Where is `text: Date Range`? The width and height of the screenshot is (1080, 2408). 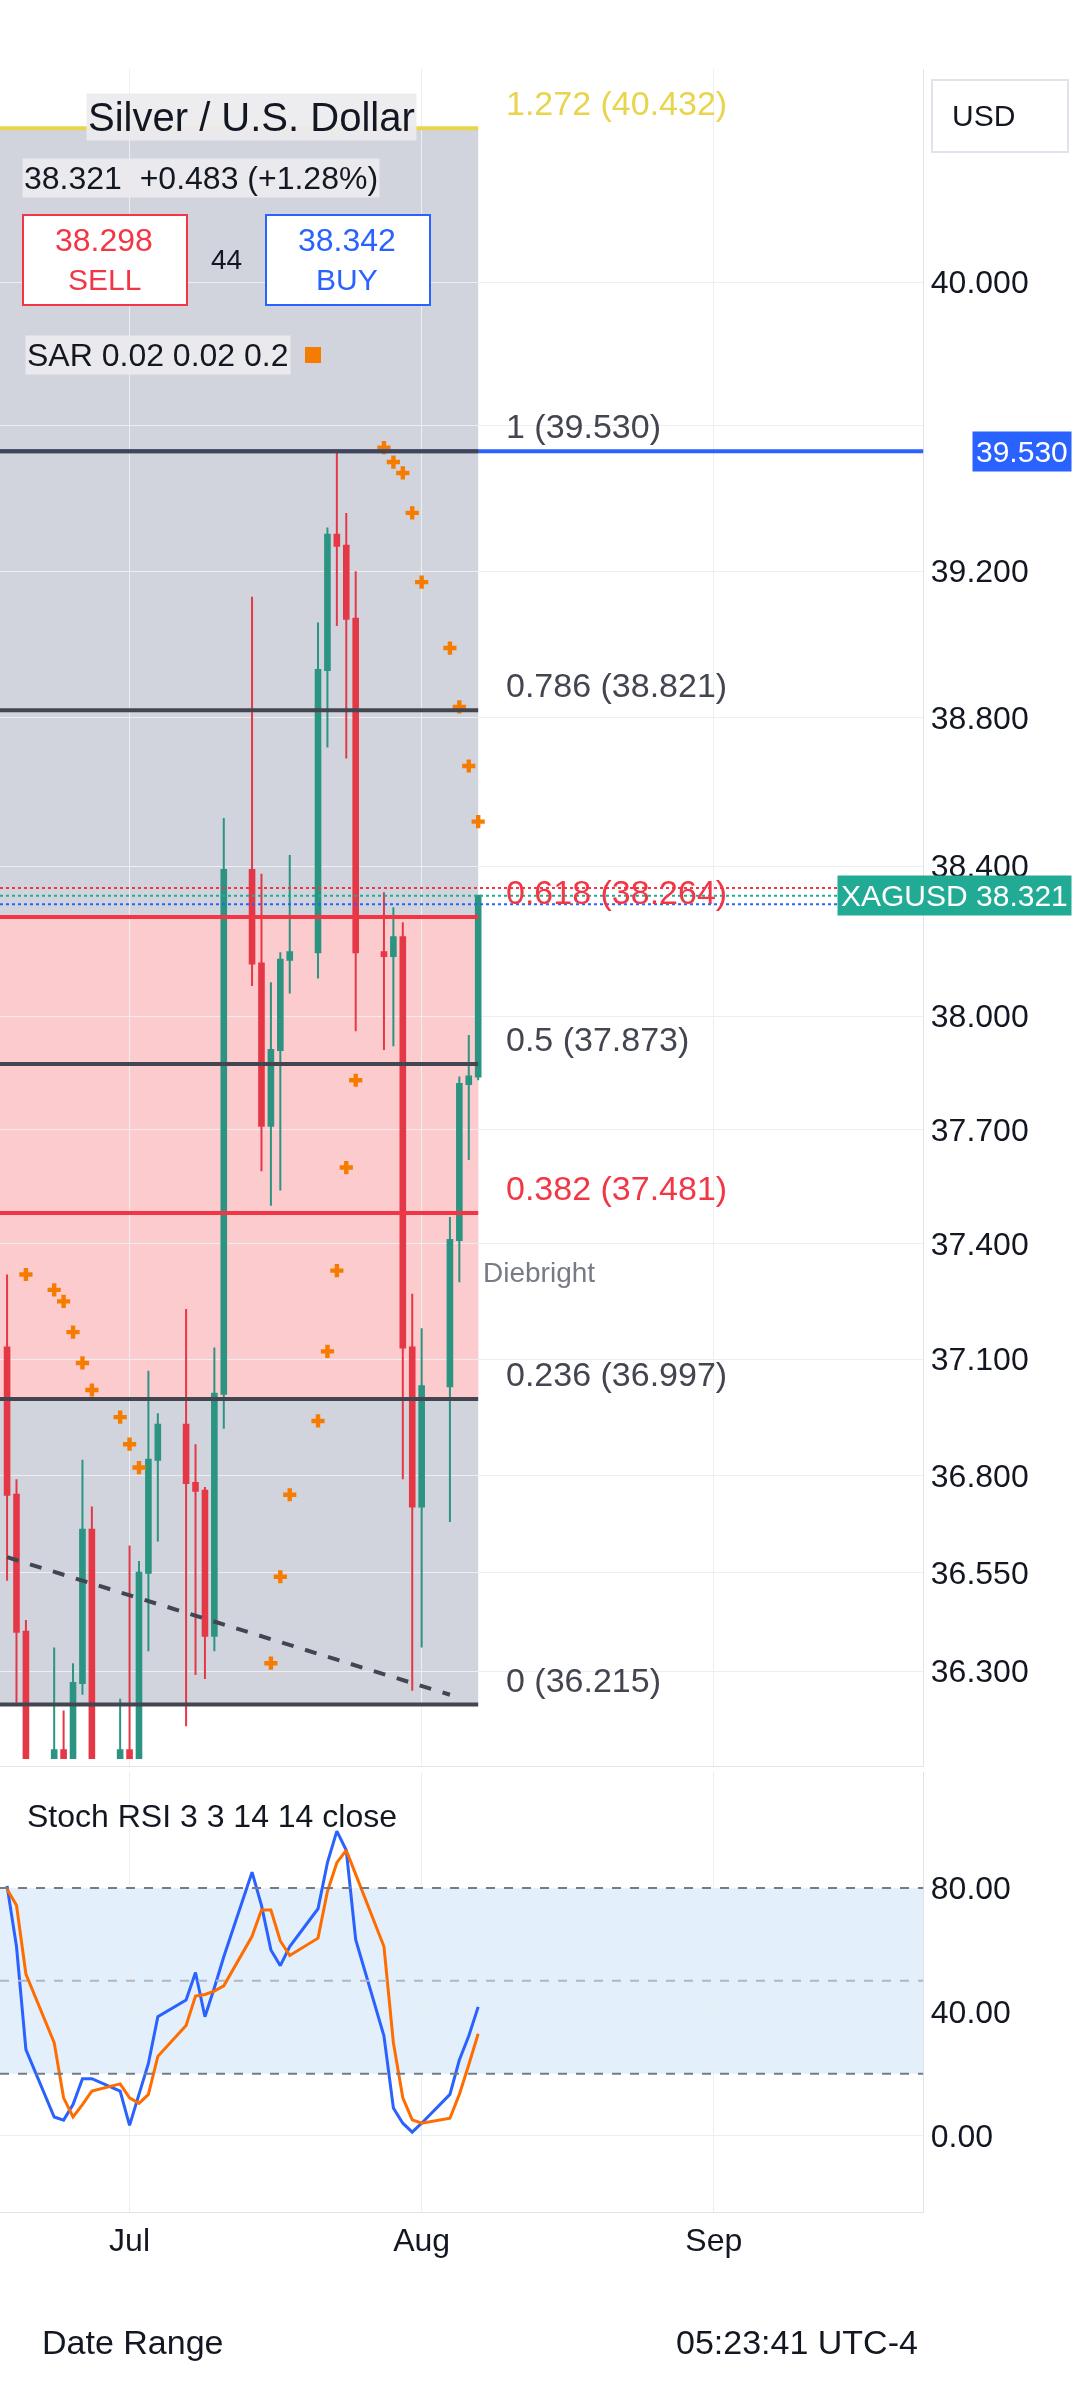 text: Date Range is located at coordinates (133, 2342).